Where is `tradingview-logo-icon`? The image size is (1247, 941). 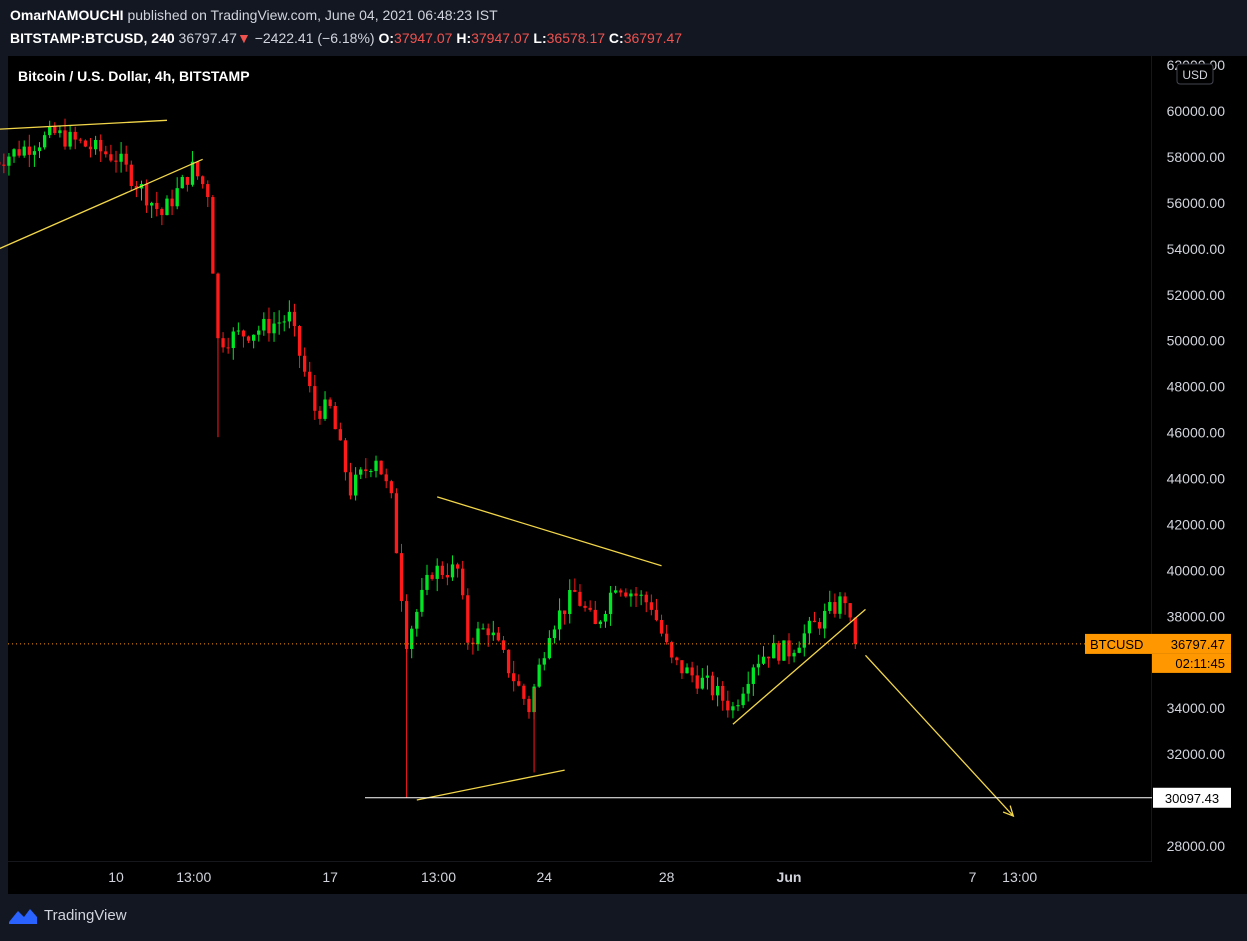 tradingview-logo-icon is located at coordinates (23, 916).